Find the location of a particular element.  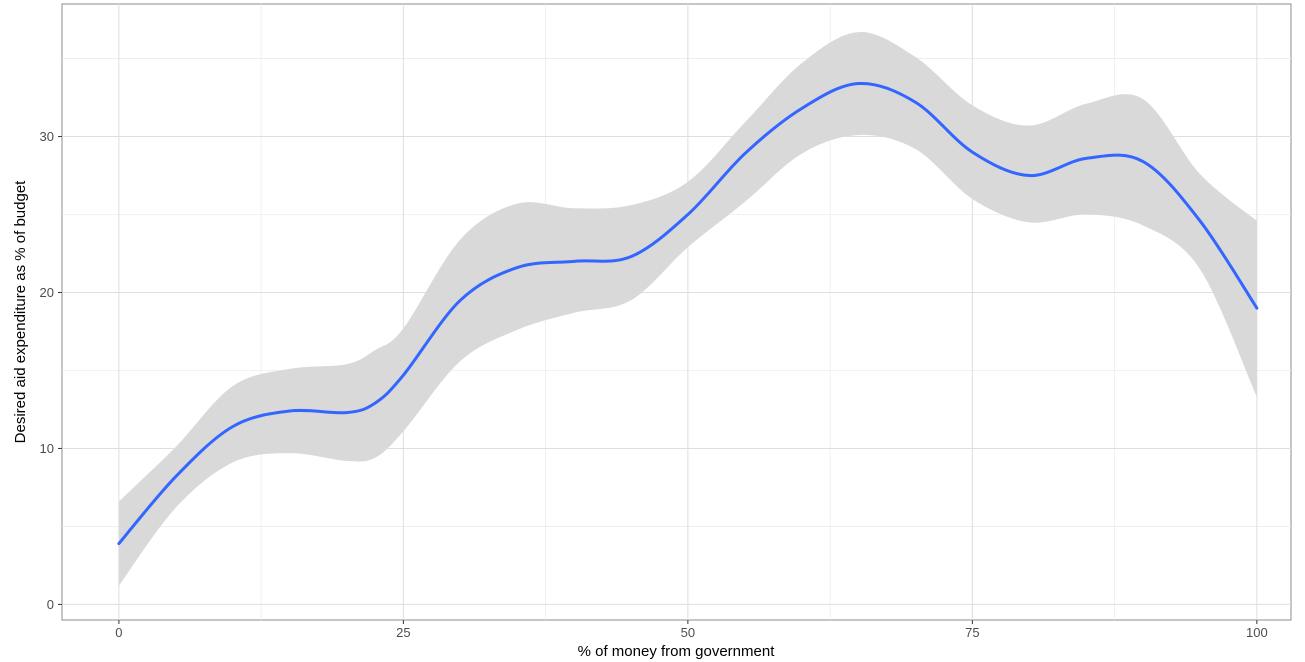

y-axis-title: Desired aid expenditure as % of budget is located at coordinates (20, 312).